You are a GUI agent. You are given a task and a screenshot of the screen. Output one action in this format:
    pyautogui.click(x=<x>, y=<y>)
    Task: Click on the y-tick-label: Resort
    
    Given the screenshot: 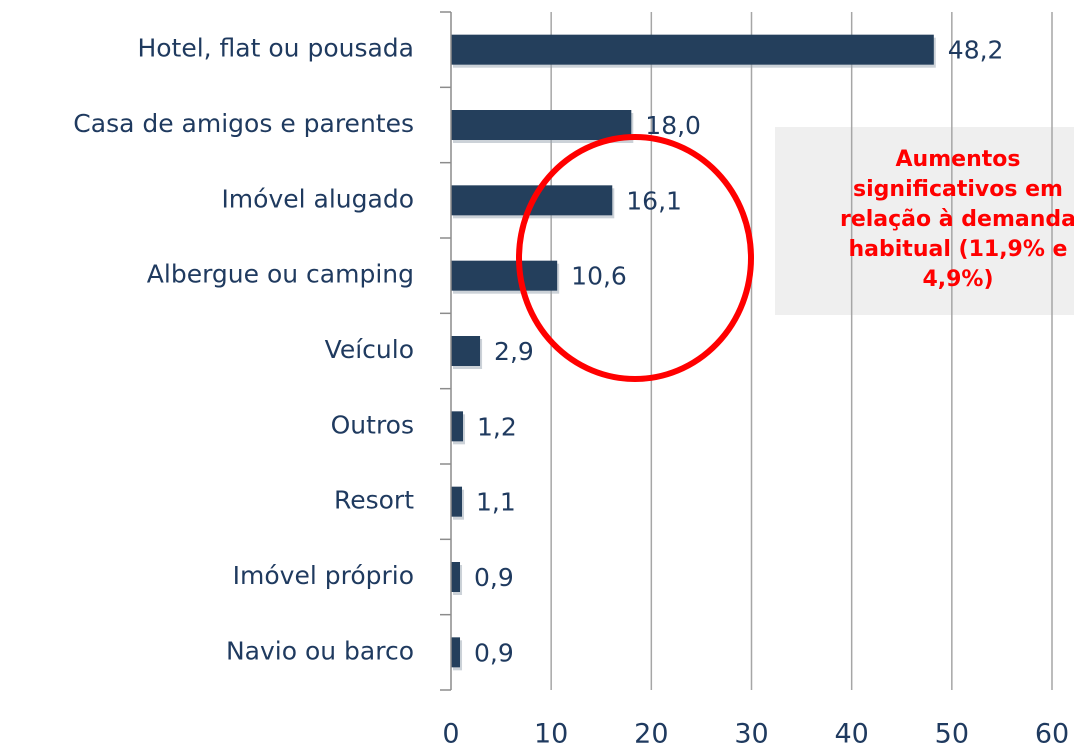 What is the action you would take?
    pyautogui.click(x=374, y=500)
    